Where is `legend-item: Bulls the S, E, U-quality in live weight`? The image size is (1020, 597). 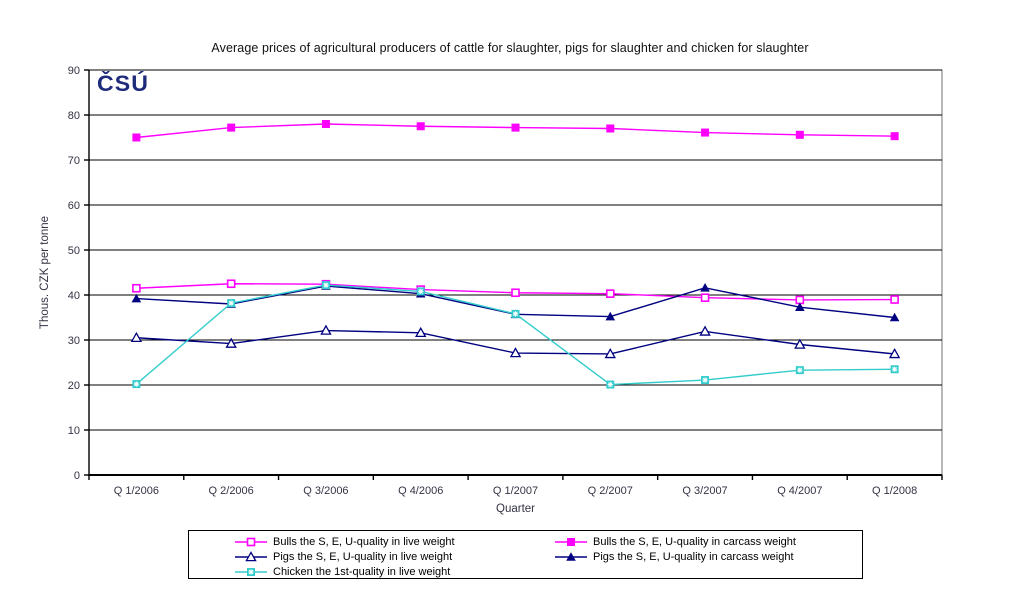 legend-item: Bulls the S, E, U-quality in live weight is located at coordinates (345, 542).